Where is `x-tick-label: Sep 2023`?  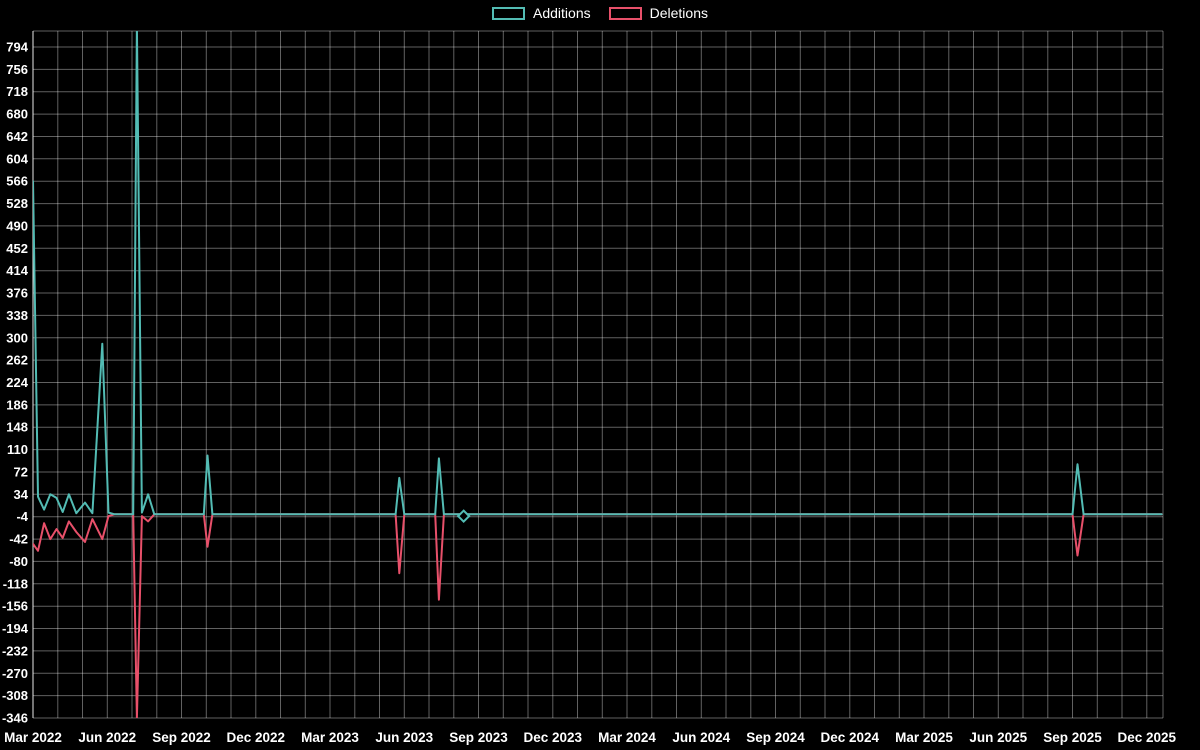
x-tick-label: Sep 2023 is located at coordinates (478, 737).